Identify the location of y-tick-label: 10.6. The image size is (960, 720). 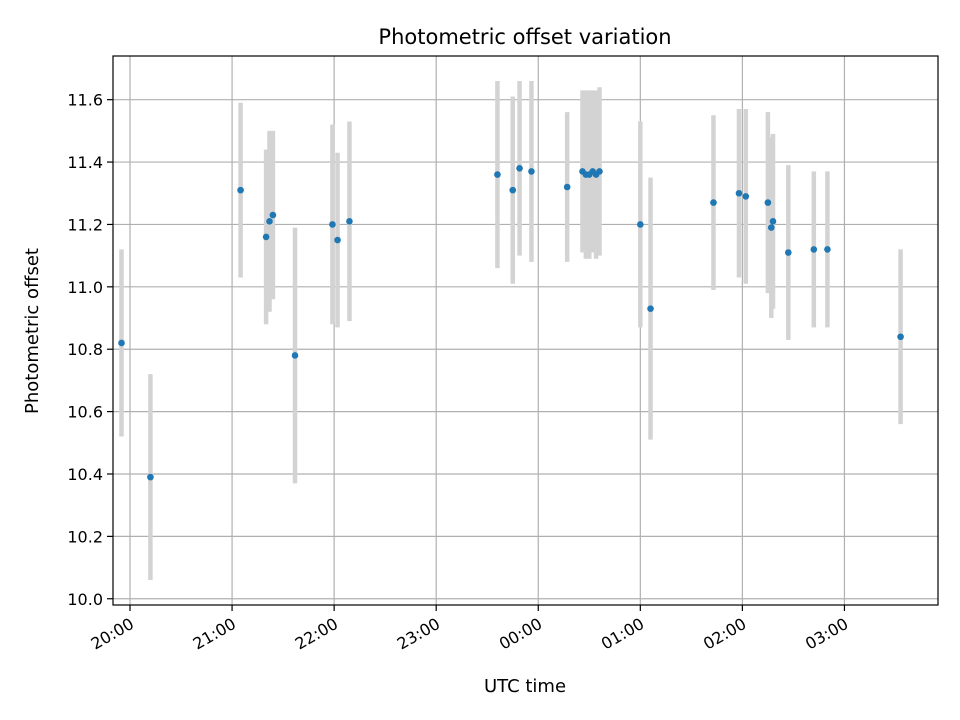
(85, 412).